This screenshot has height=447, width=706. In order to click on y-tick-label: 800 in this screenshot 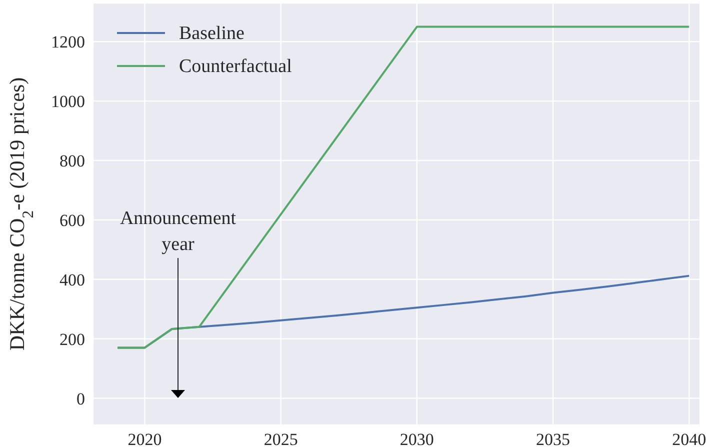, I will do `click(72, 161)`.